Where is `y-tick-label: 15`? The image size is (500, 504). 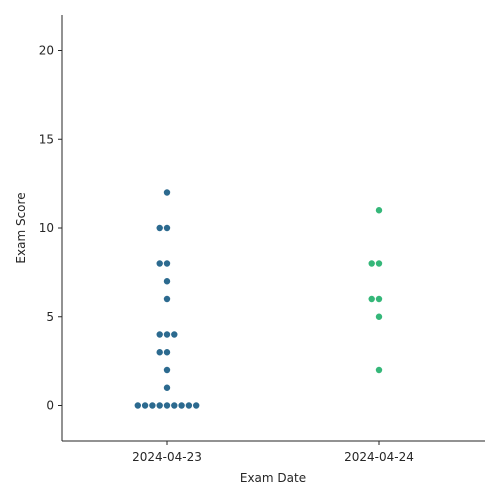 y-tick-label: 15 is located at coordinates (46, 139).